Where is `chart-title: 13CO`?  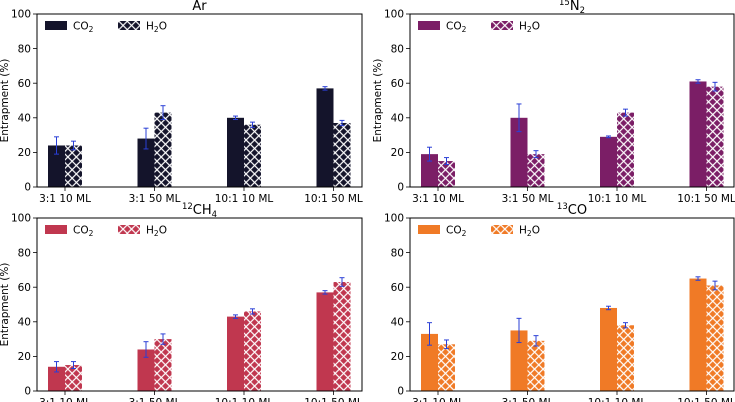
chart-title: 13CO is located at coordinates (572, 210).